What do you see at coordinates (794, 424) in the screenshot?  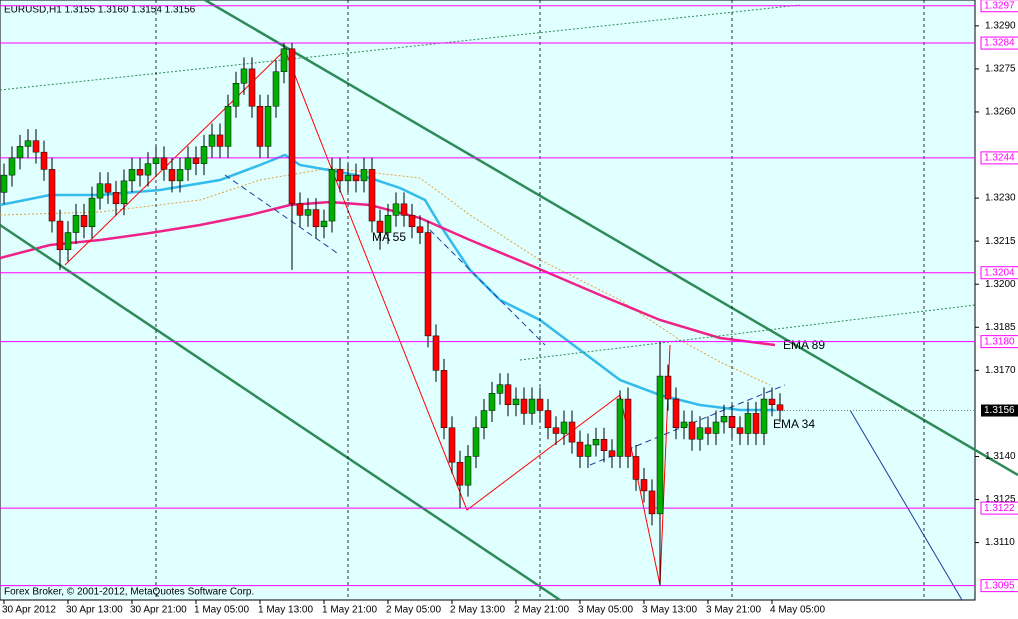 I see `annotation: EMA 34` at bounding box center [794, 424].